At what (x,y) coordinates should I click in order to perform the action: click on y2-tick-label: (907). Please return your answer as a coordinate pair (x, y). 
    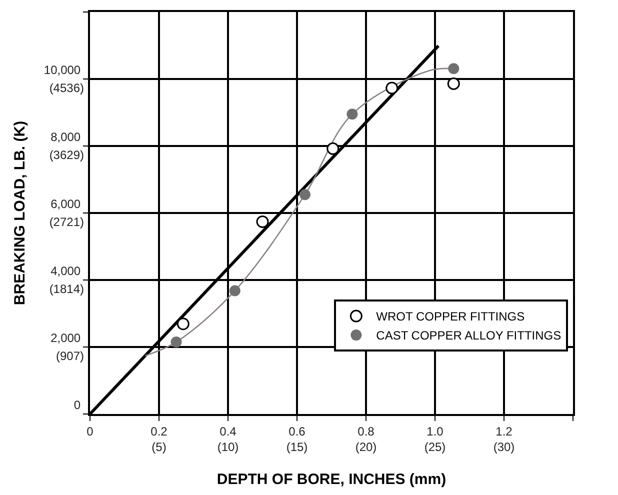
    Looking at the image, I should click on (70, 356).